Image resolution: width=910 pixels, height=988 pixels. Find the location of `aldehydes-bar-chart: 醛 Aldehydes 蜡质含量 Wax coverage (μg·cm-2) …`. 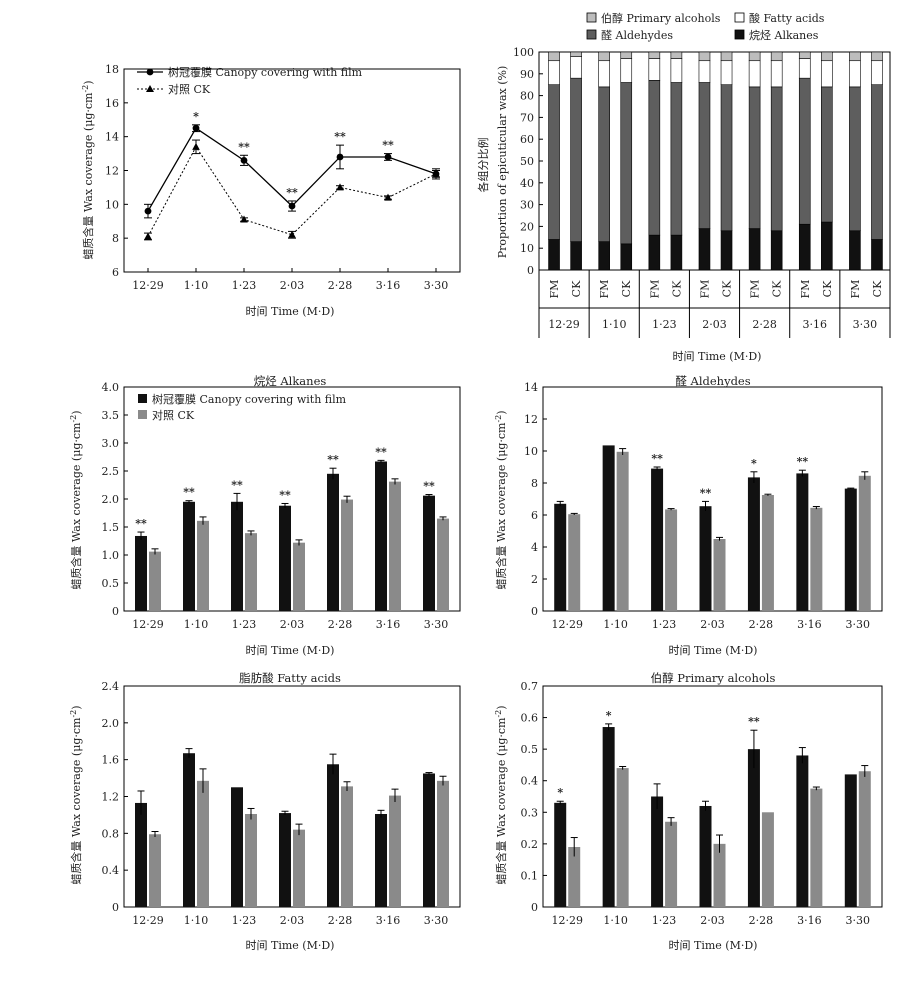

aldehydes-bar-chart: 醛 Aldehydes 蜡质含量 Wax coverage (μg·cm-2) … is located at coordinates (688, 515).